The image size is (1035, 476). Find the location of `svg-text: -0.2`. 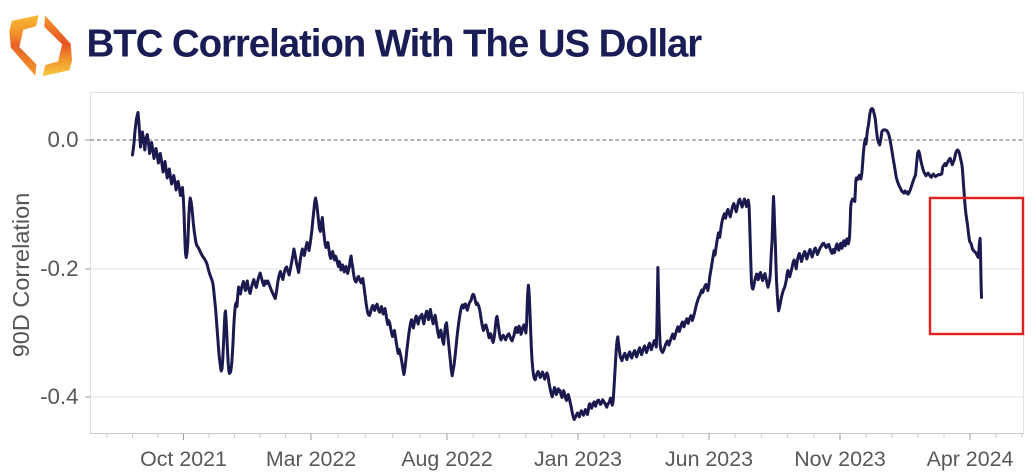

svg-text: -0.2 is located at coordinates (59, 268).